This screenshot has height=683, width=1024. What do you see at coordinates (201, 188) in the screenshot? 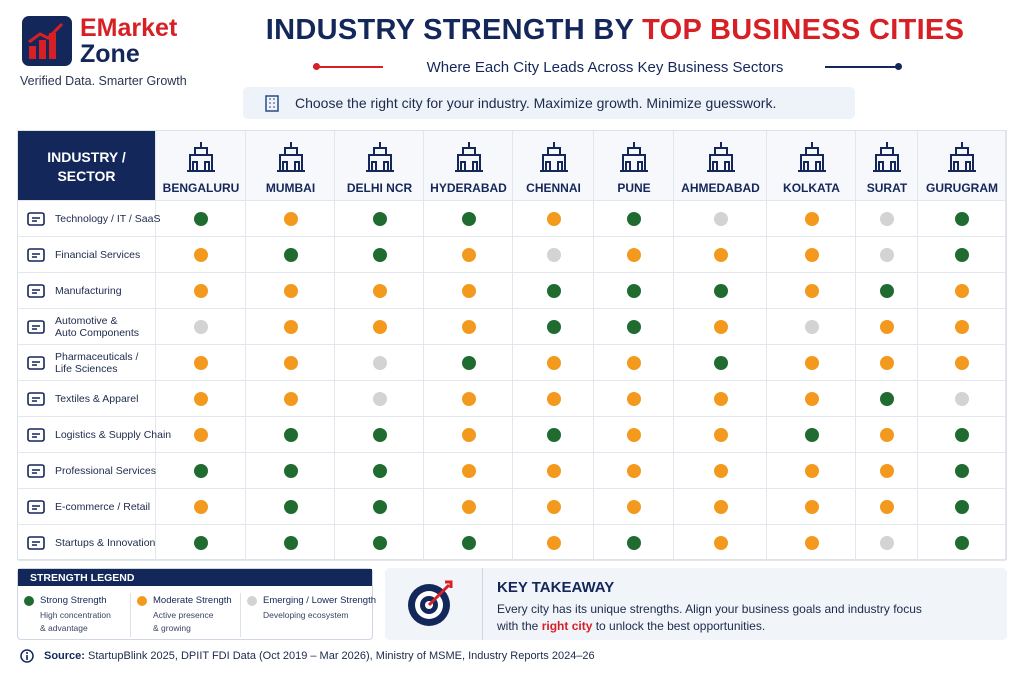
I see `city-name: BENGALURU` at bounding box center [201, 188].